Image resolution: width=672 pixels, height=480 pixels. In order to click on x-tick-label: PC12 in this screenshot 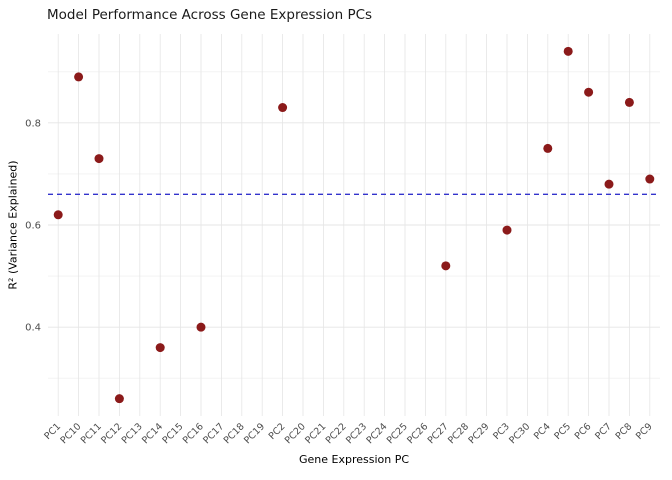, I will do `click(111, 433)`.